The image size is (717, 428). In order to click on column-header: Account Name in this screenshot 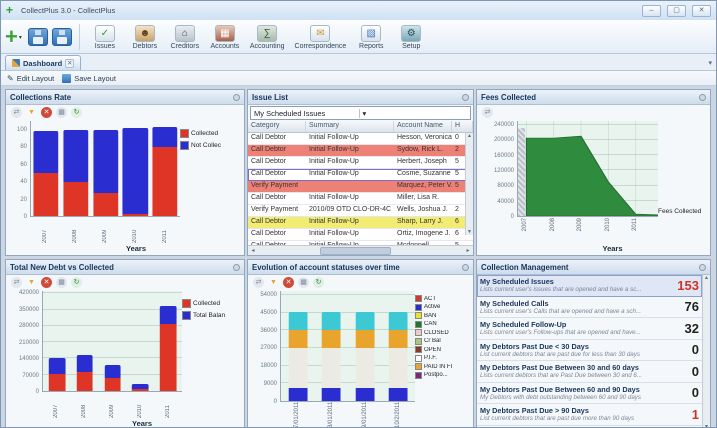, I will do `click(423, 126)`.